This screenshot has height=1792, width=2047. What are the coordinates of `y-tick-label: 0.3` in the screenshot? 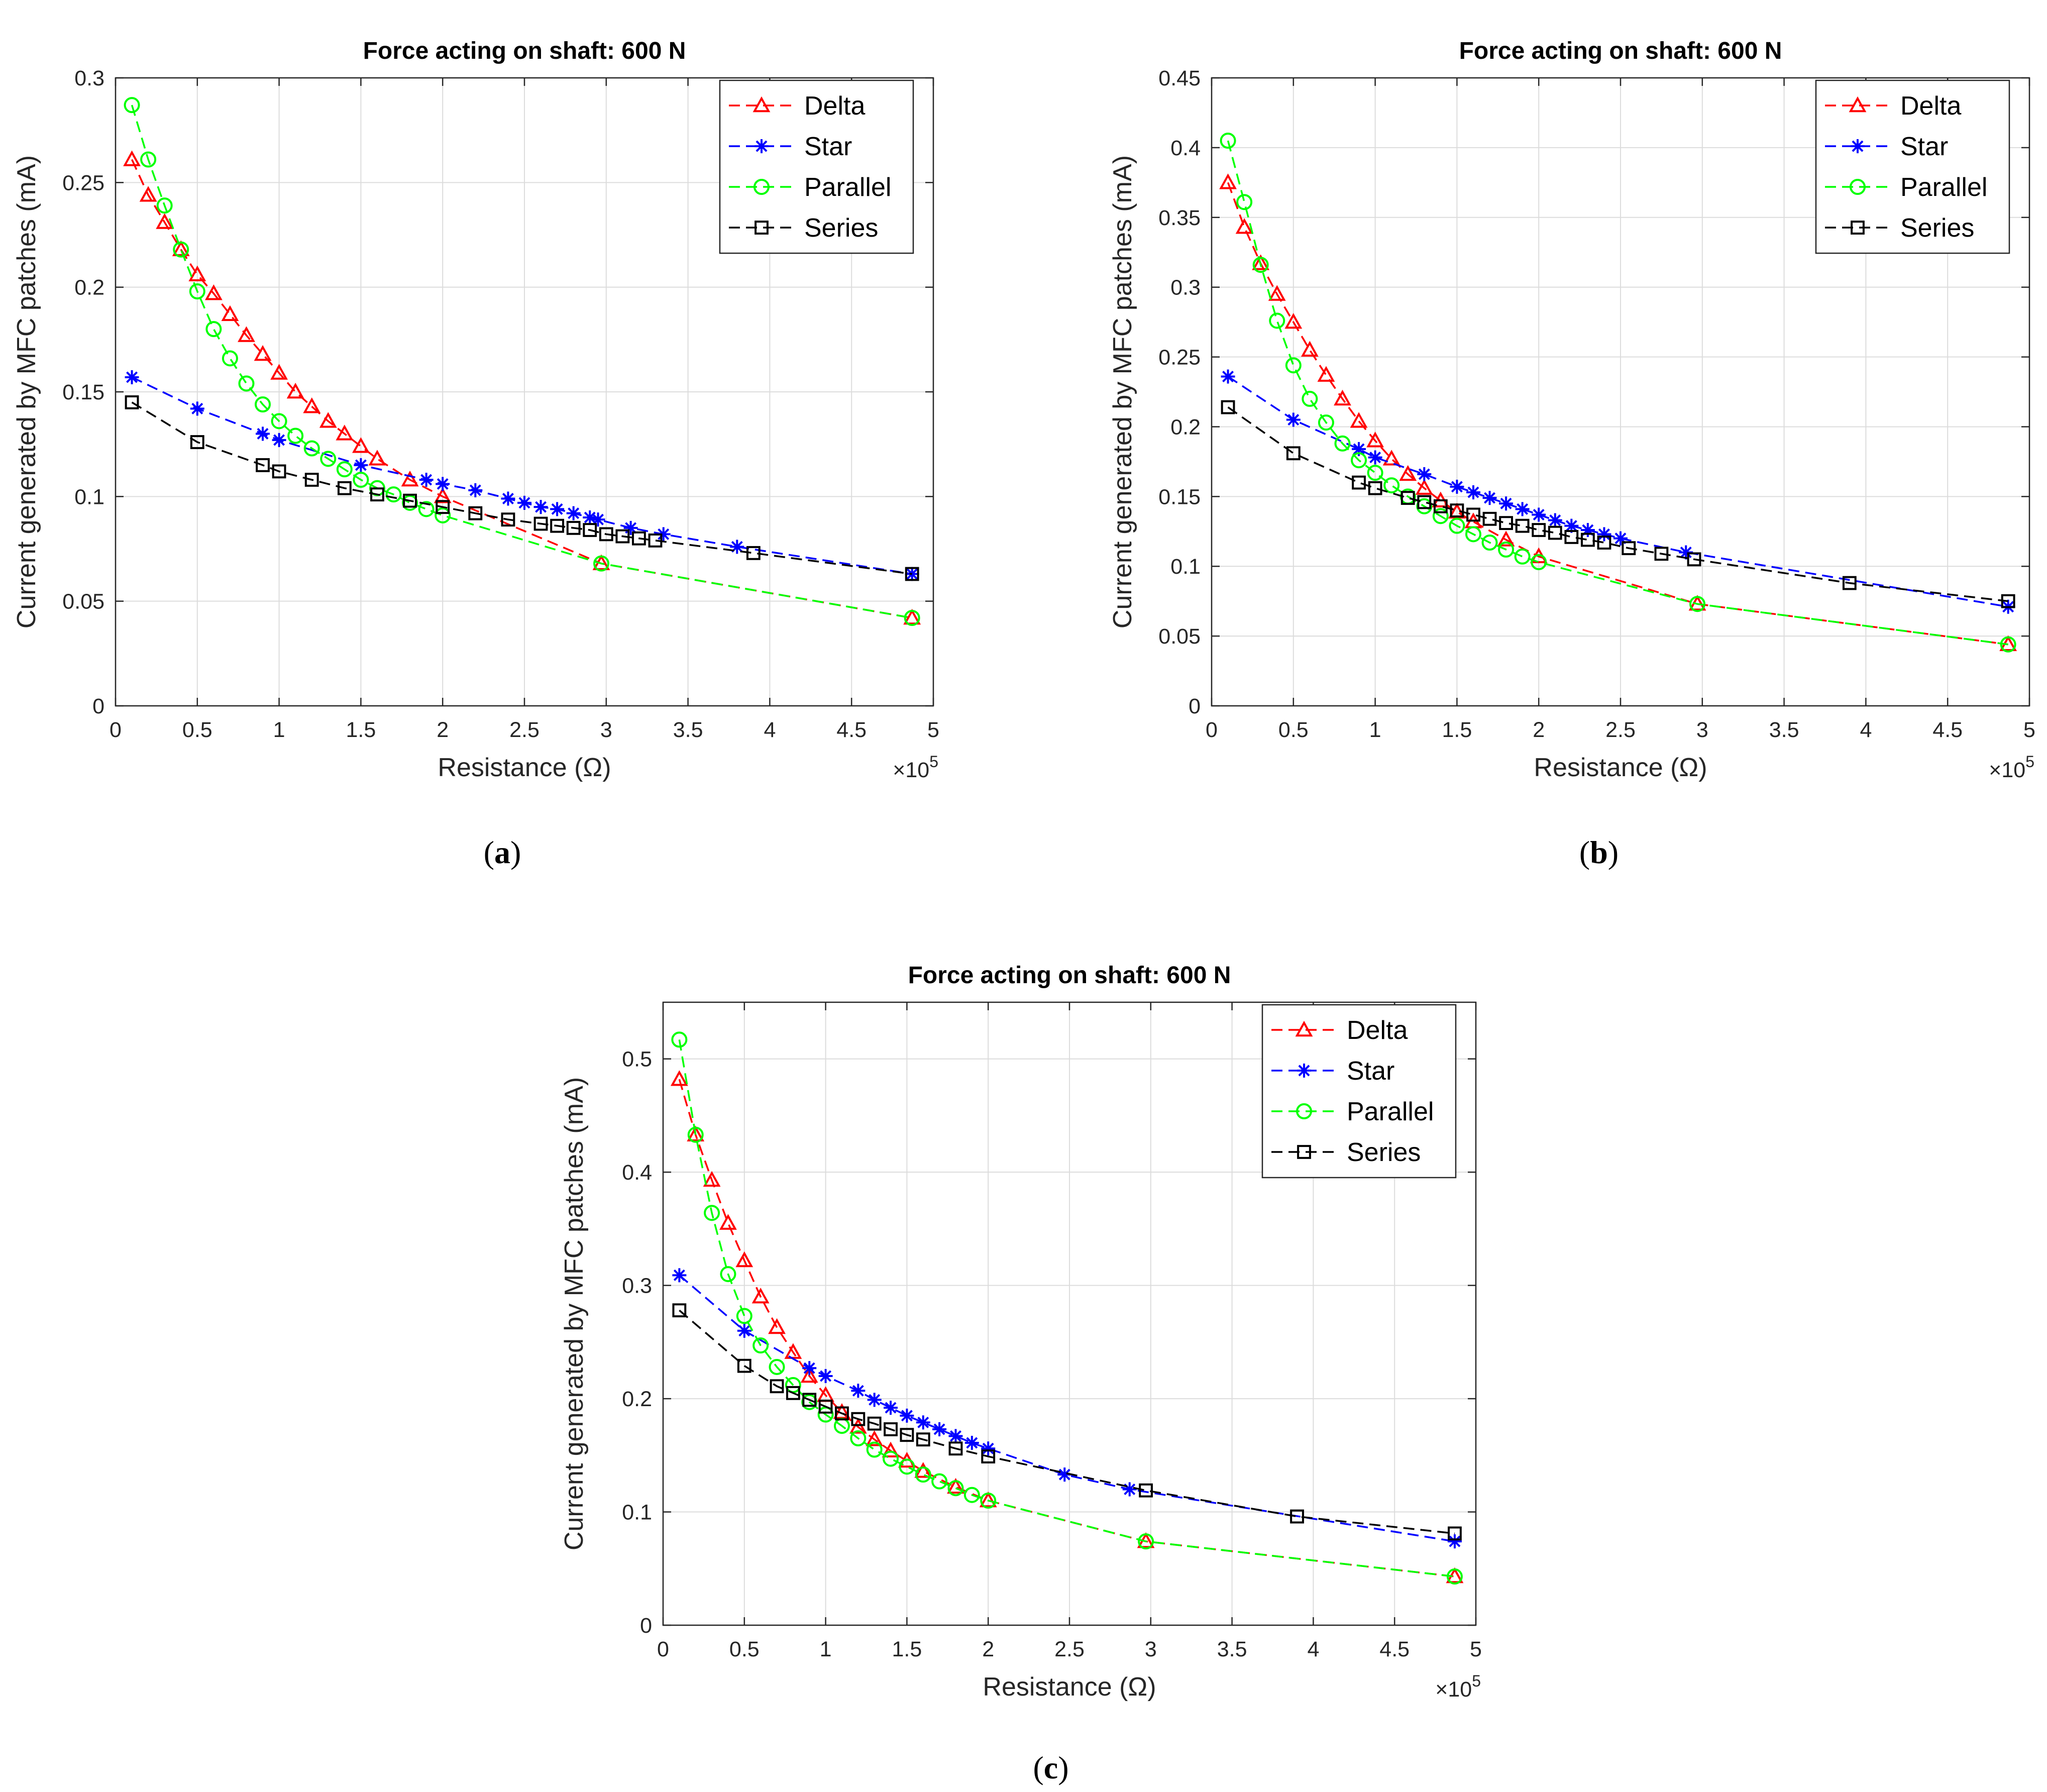 It's located at (637, 1286).